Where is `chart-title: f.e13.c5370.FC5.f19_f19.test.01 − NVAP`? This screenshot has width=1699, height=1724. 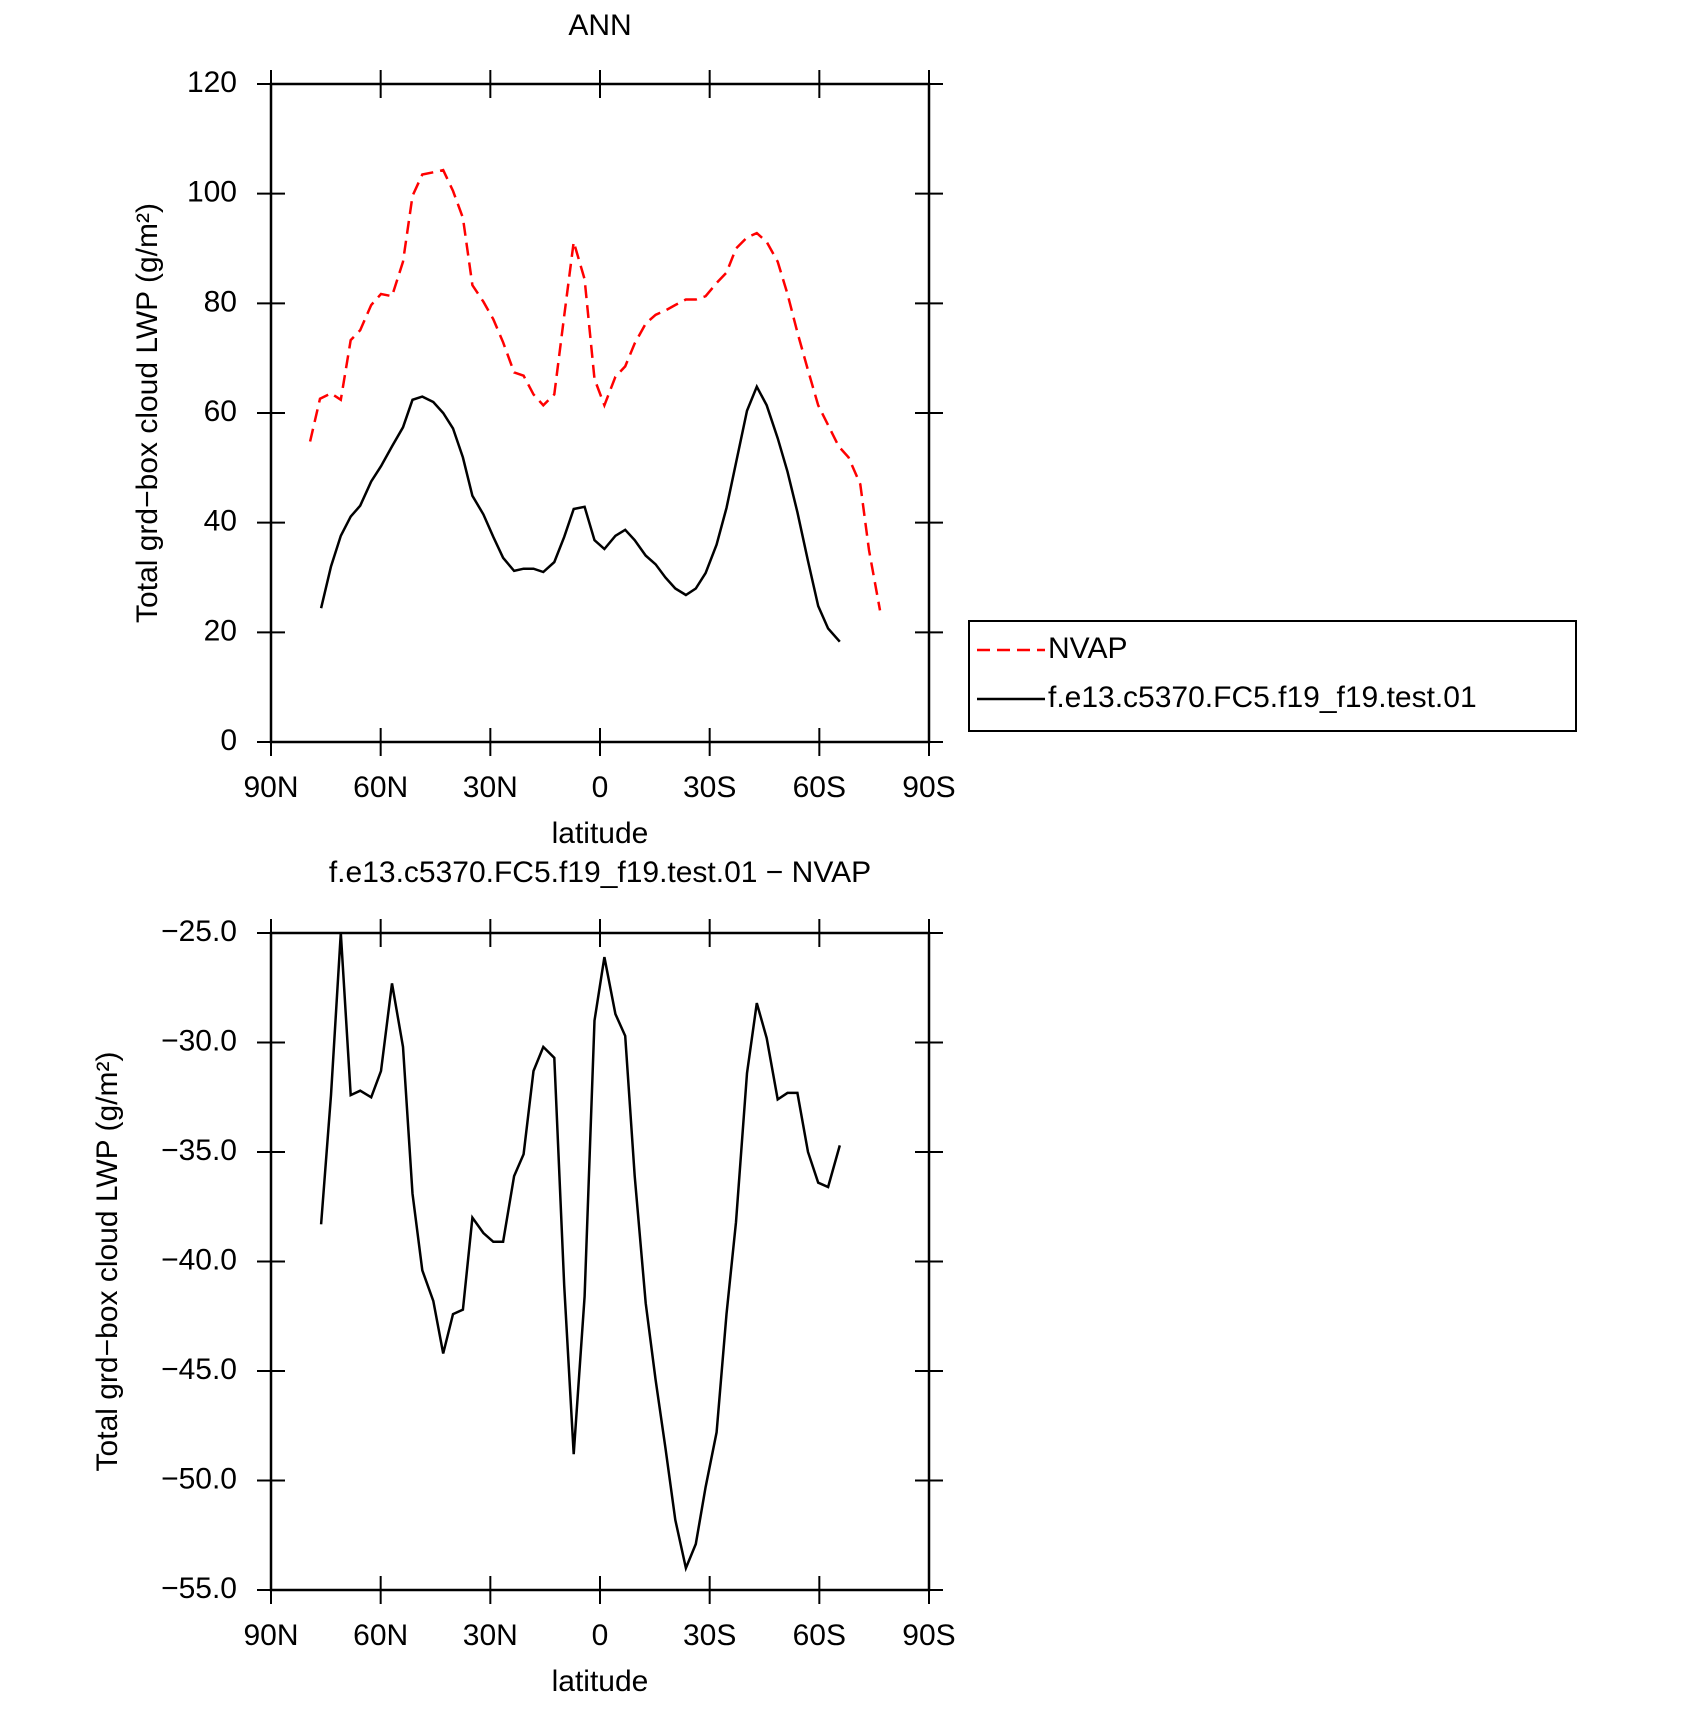
chart-title: f.e13.c5370.FC5.f19_f19.test.01 − NVAP is located at coordinates (600, 872).